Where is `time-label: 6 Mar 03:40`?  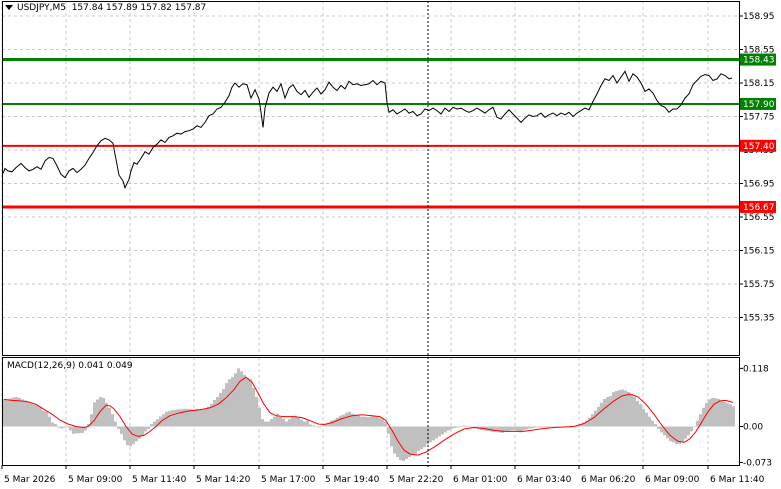
time-label: 6 Mar 03:40 is located at coordinates (544, 480).